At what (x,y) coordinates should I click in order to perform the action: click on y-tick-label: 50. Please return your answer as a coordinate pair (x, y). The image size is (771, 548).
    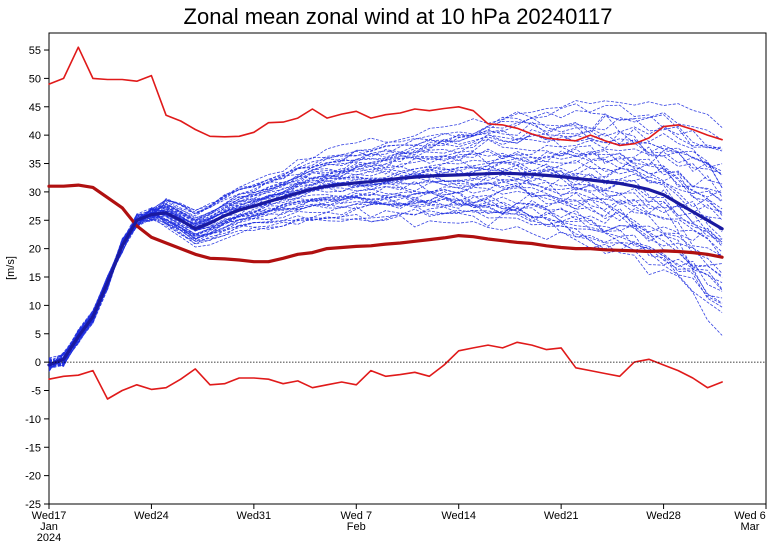
    Looking at the image, I should click on (35, 79).